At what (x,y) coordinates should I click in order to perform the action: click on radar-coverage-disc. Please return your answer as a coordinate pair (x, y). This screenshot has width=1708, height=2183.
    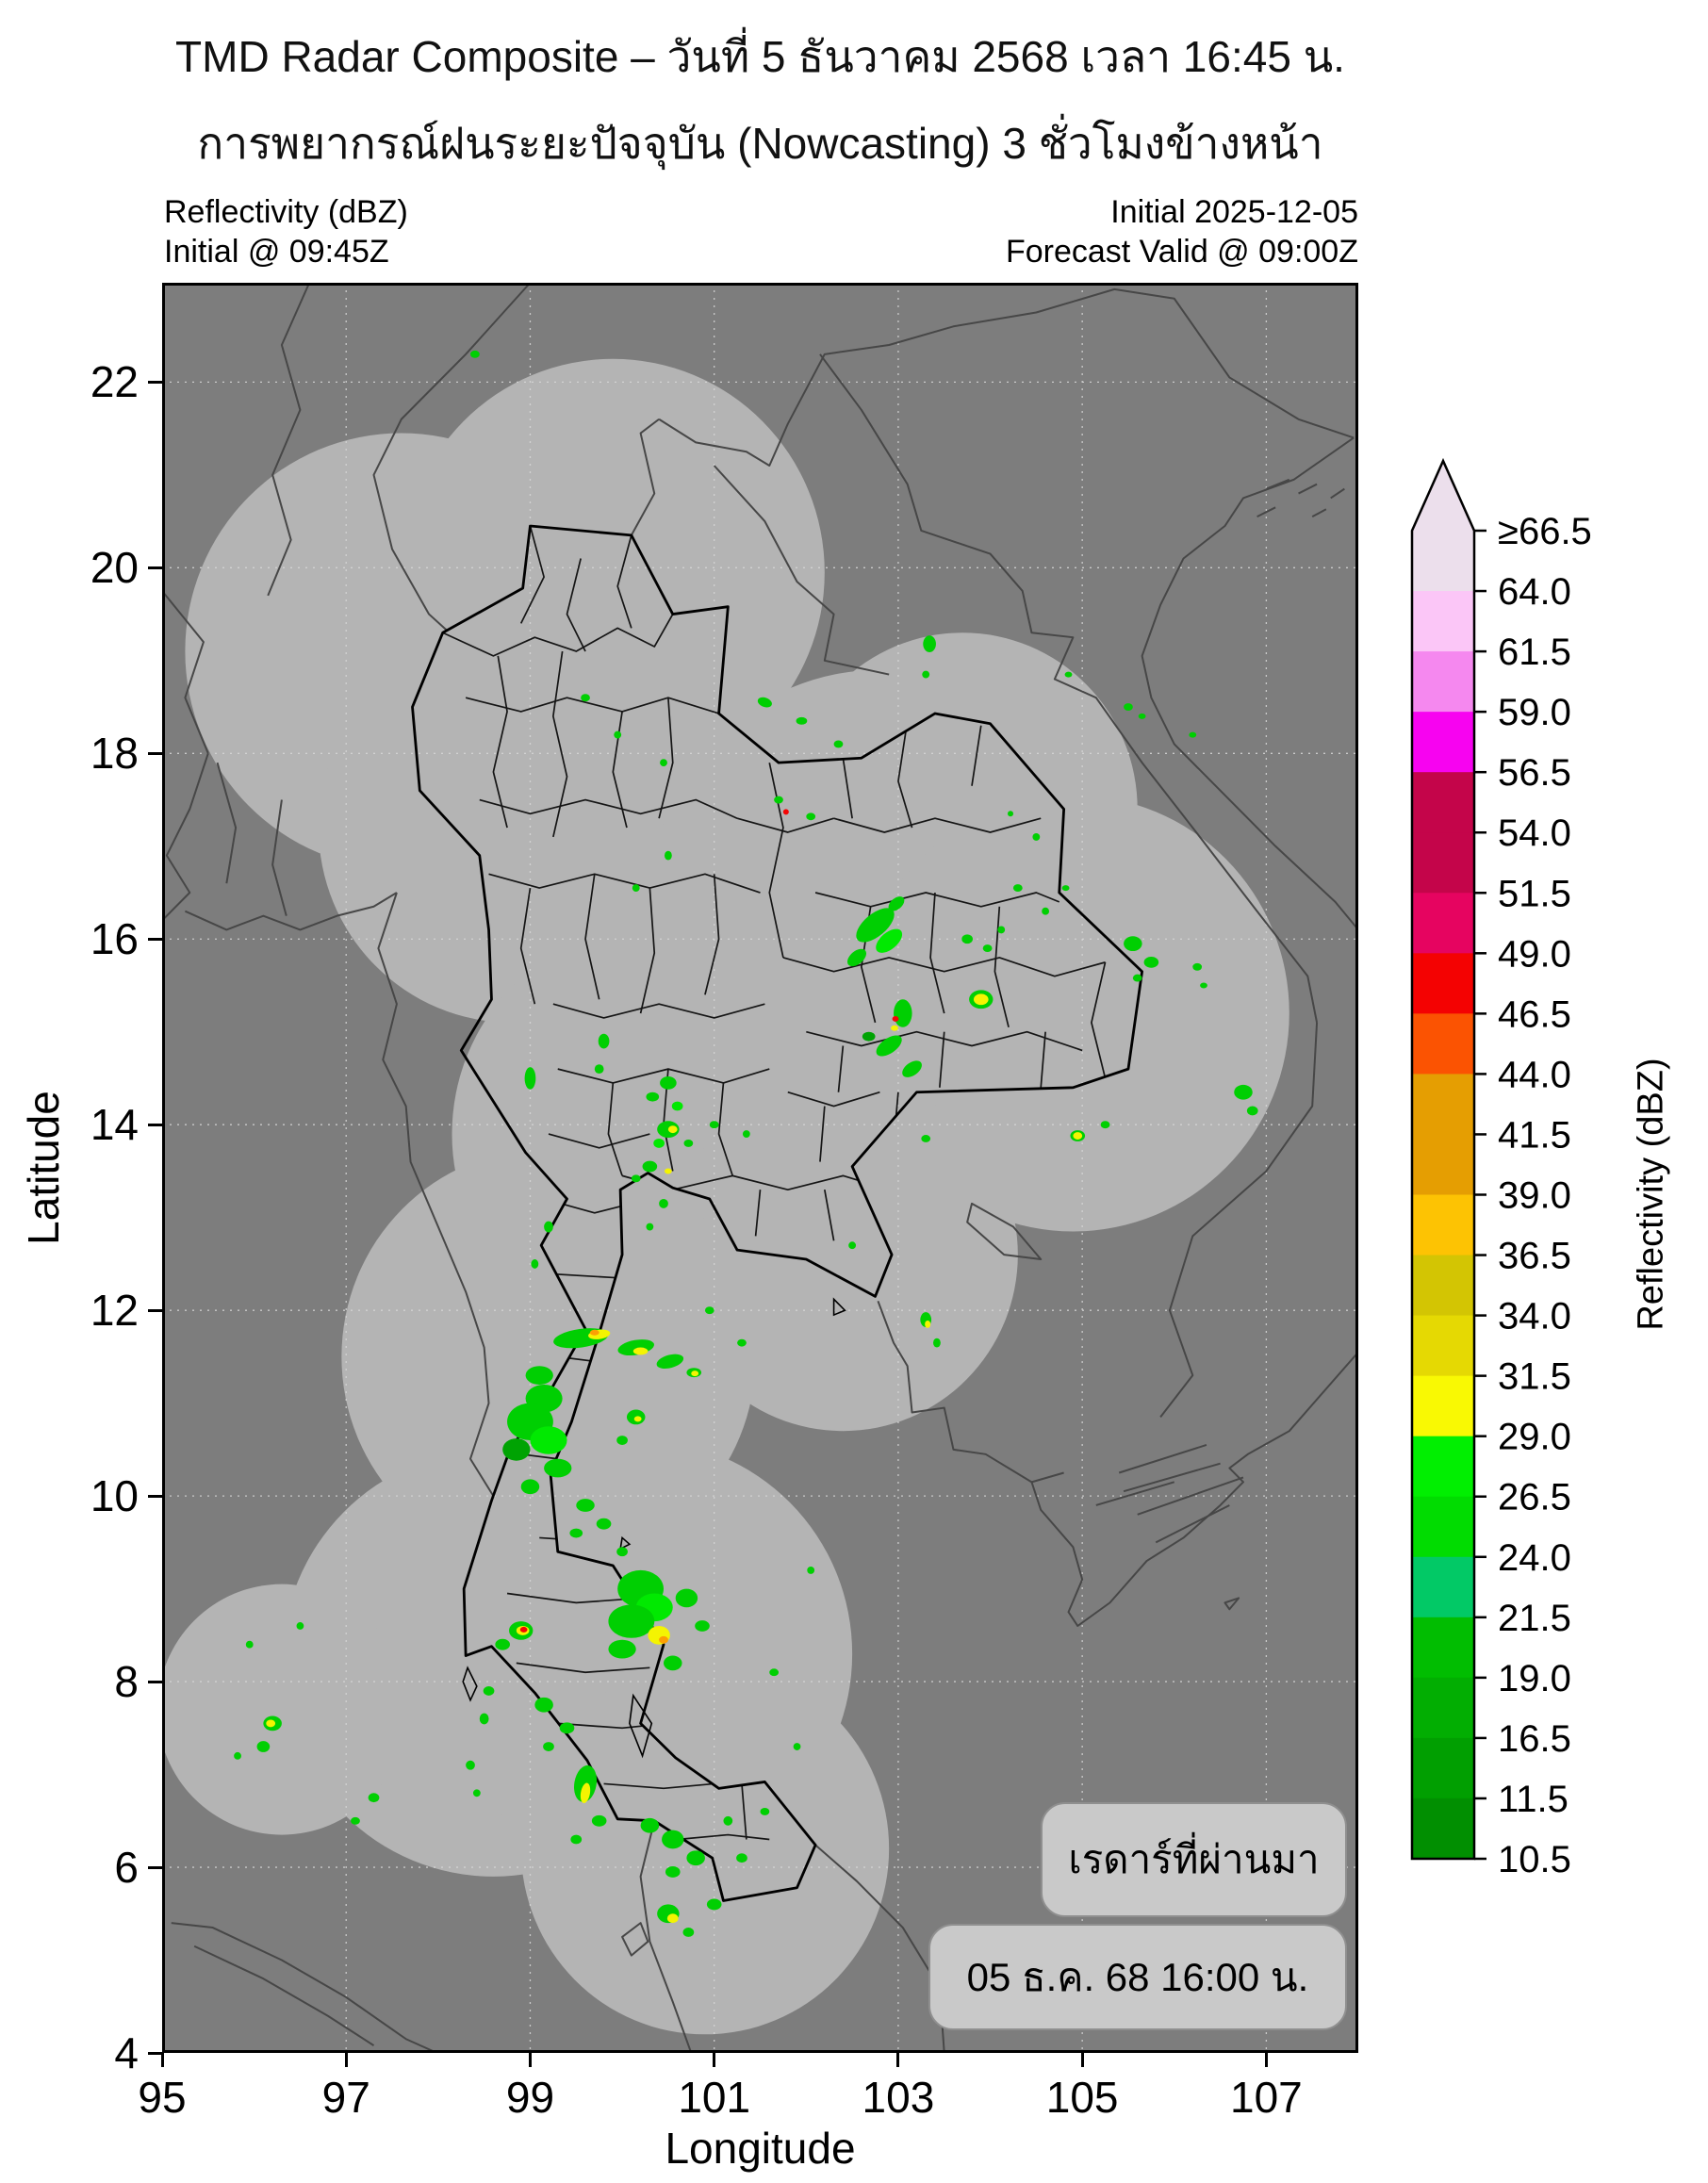
    Looking at the image, I should click on (843, 1255).